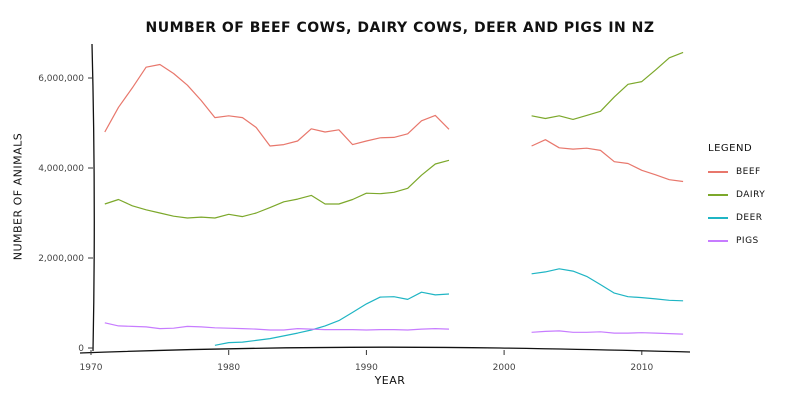 The image size is (800, 400). Describe the element at coordinates (718, 171) in the screenshot. I see `legend-swatch-beef` at that location.